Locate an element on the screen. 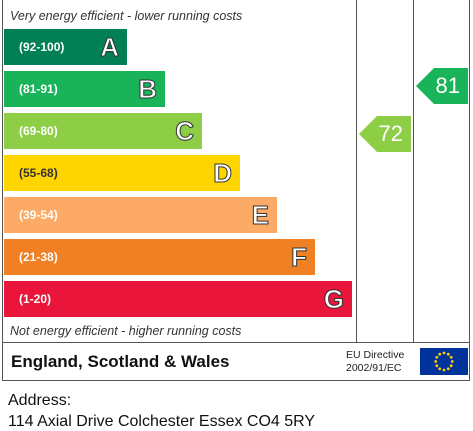 The width and height of the screenshot is (473, 431). band-f: (21-38) F is located at coordinates (159, 257).